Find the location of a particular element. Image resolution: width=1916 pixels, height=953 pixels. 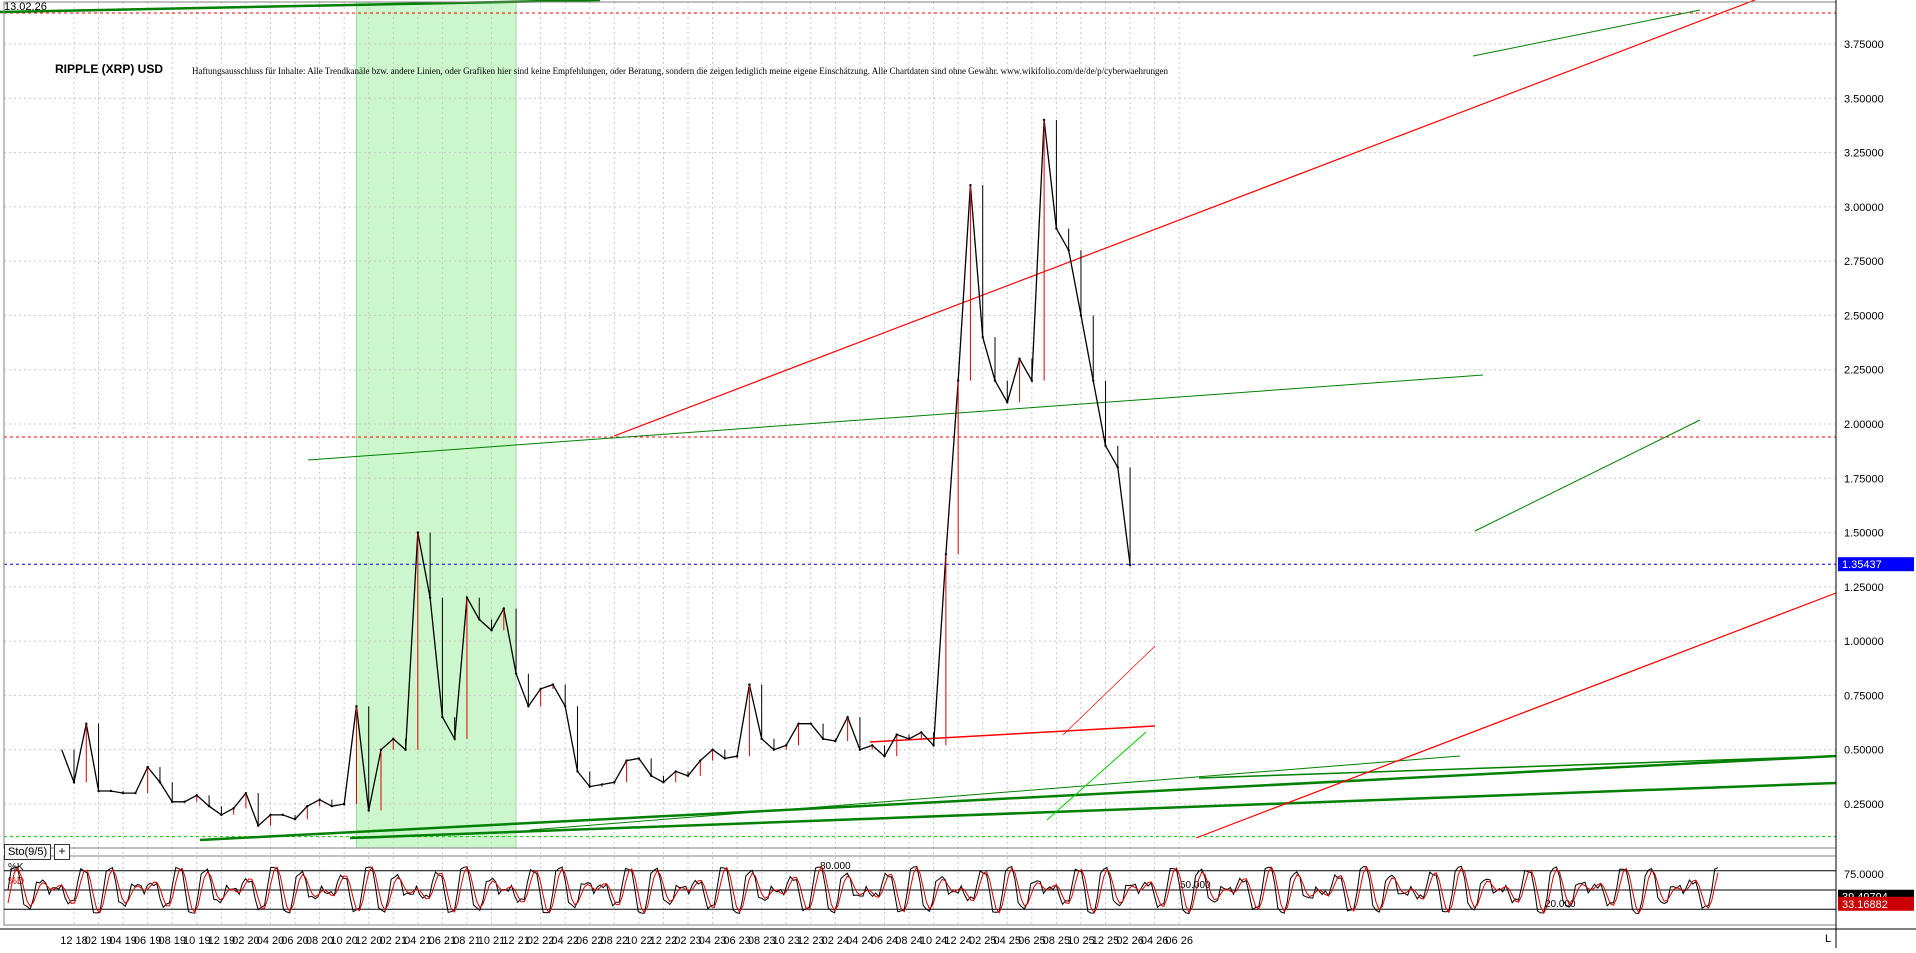

stochastic-d-line is located at coordinates (863, 890).